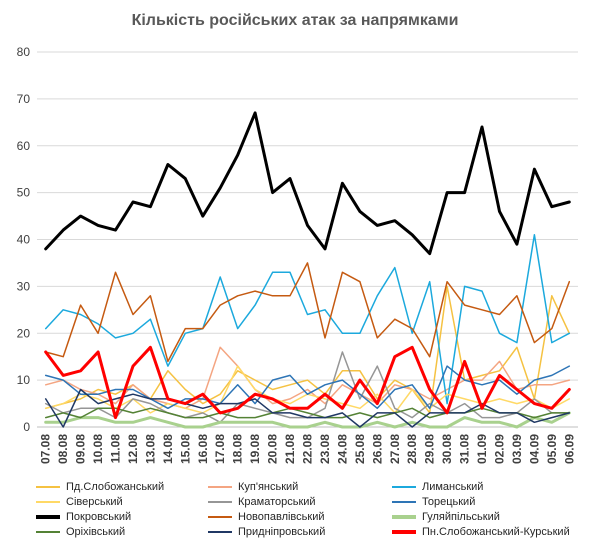 The image size is (590, 540). What do you see at coordinates (465, 449) in the screenshot?
I see `x-tick-label: 31.08` at bounding box center [465, 449].